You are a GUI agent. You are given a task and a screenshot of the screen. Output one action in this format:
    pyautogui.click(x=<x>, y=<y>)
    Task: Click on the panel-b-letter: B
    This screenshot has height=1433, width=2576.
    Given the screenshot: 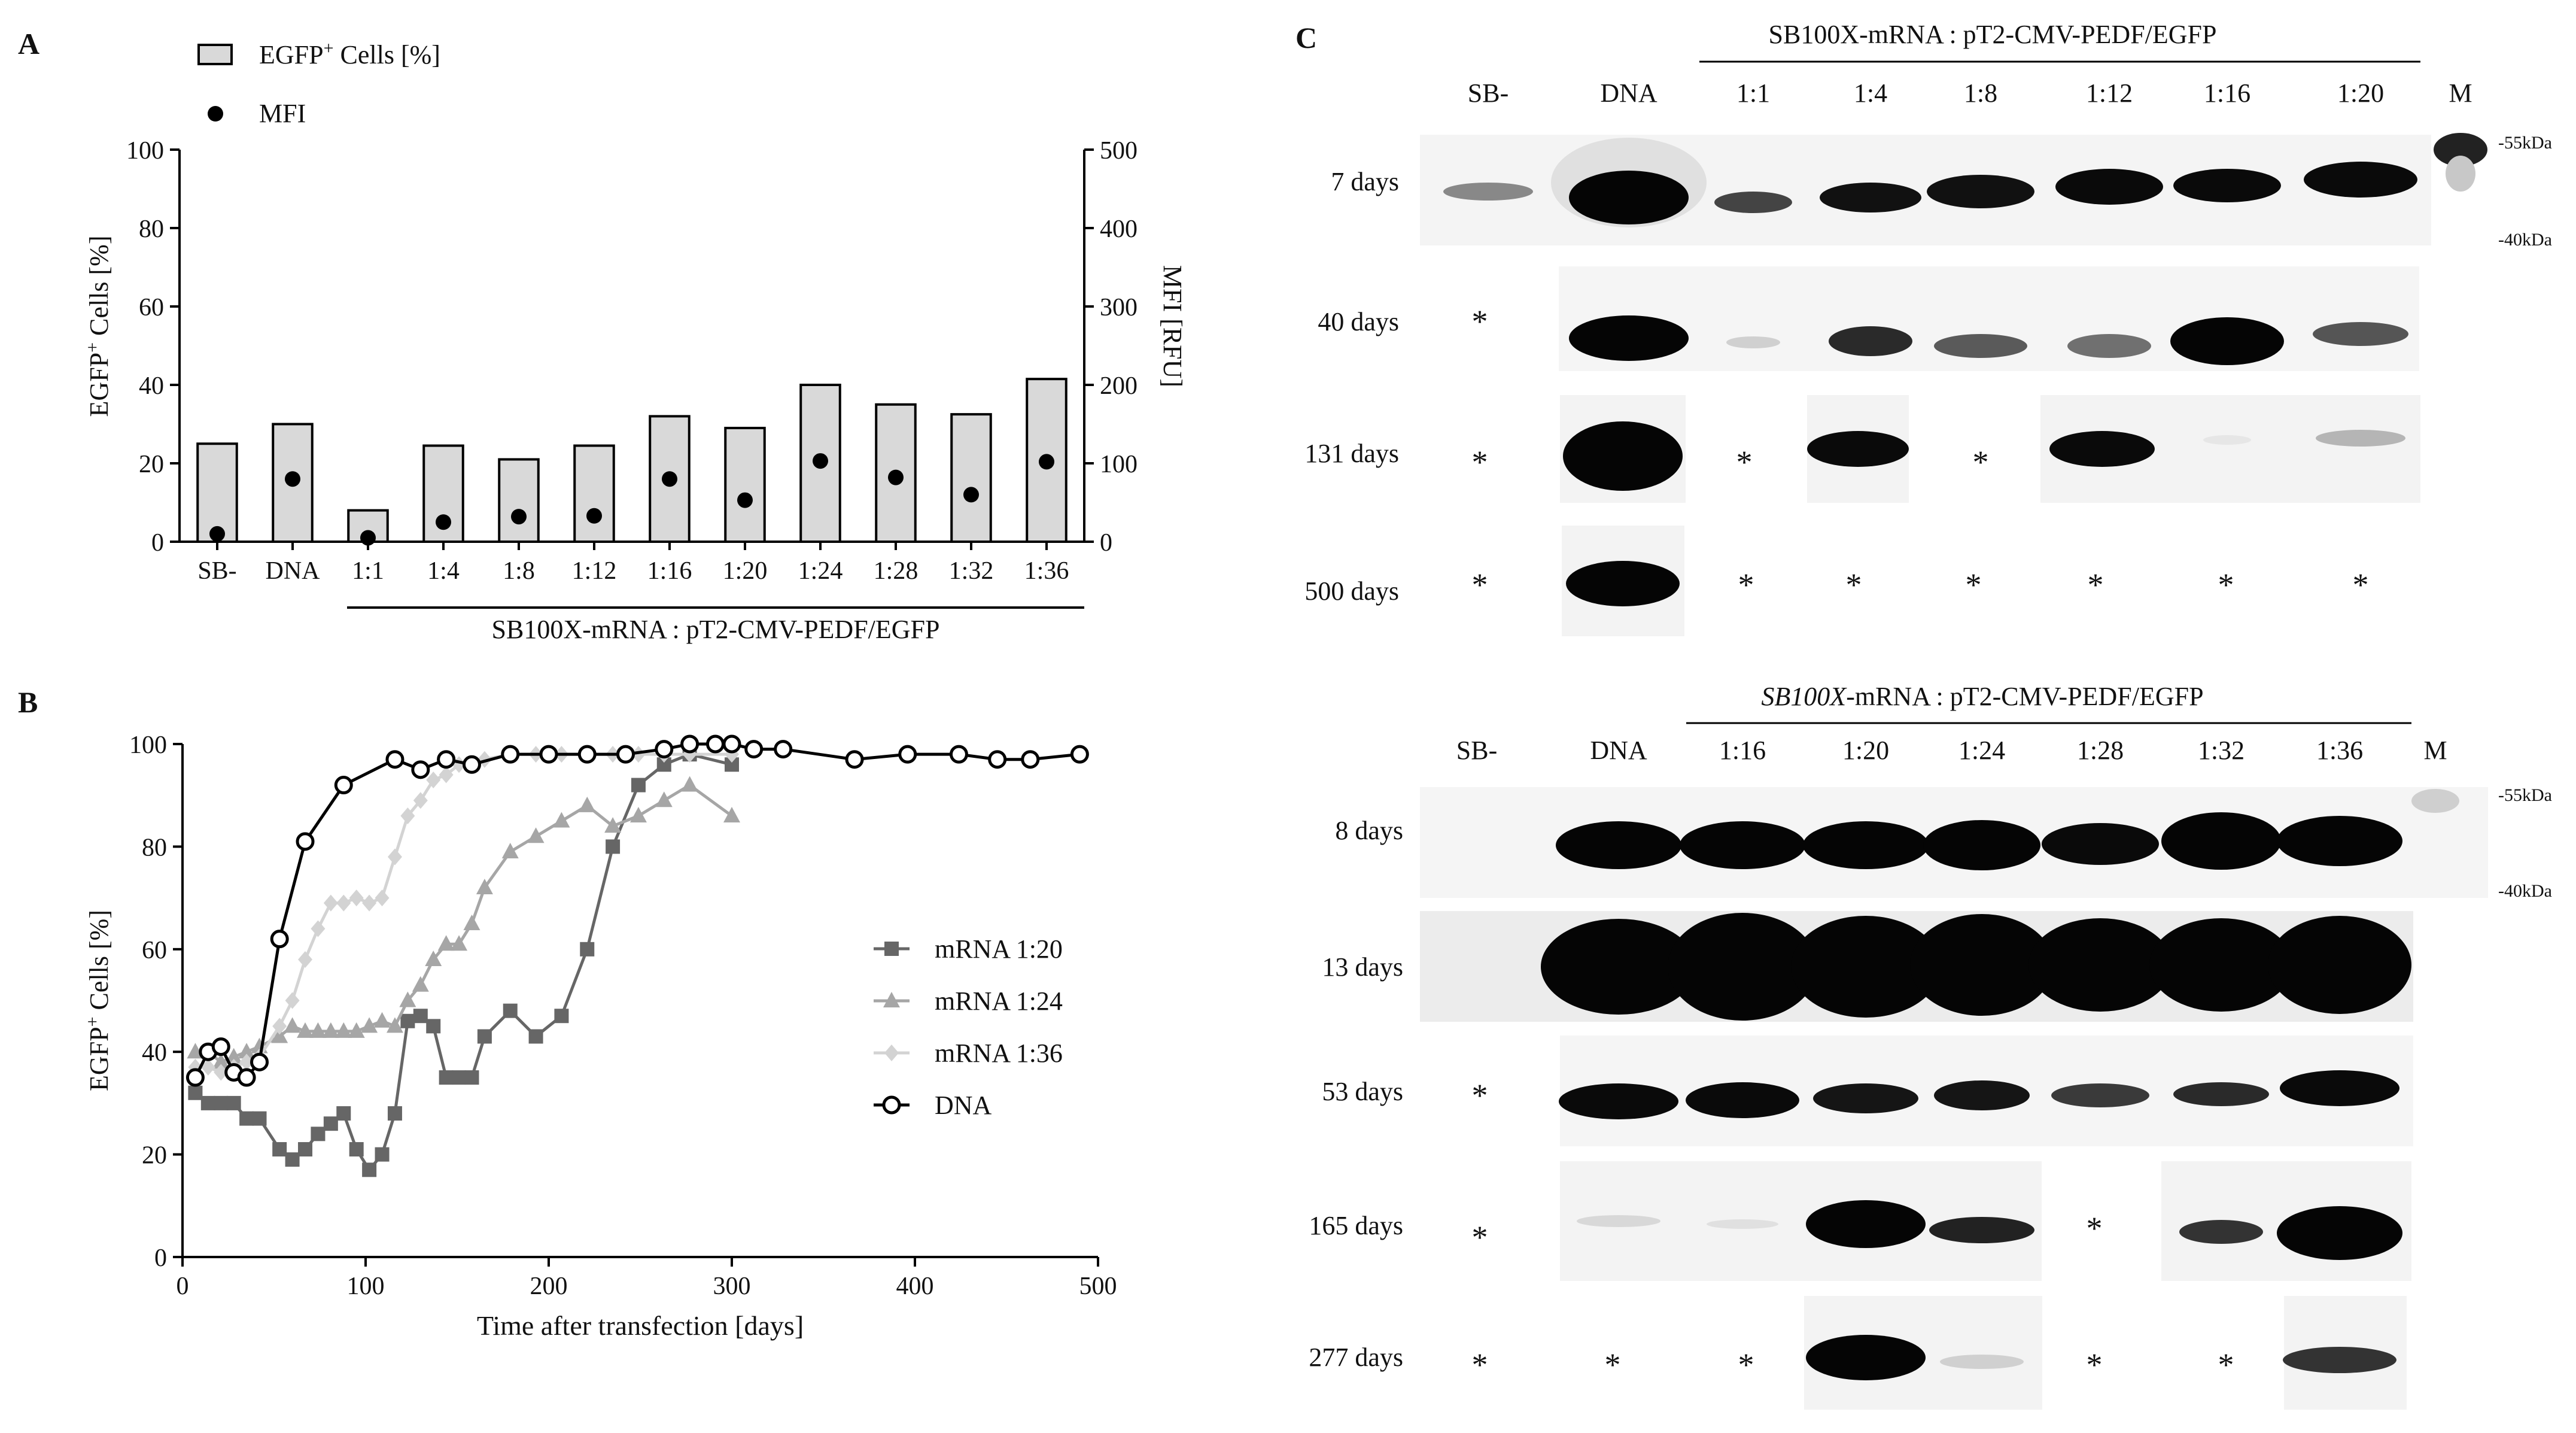 What is the action you would take?
    pyautogui.click(x=28, y=702)
    